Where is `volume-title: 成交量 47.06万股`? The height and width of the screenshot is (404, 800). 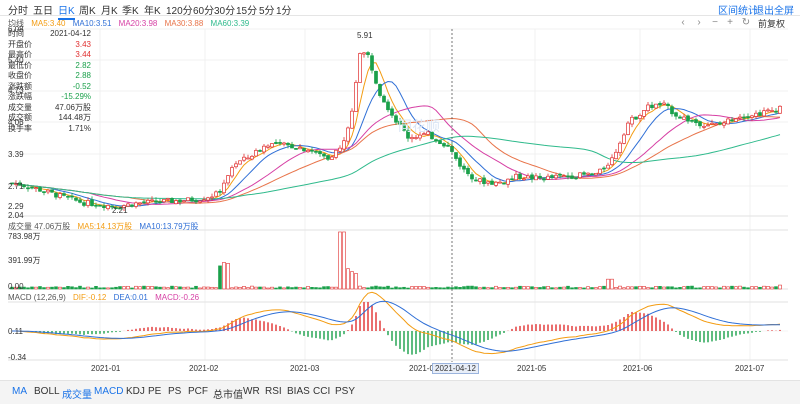 volume-title: 成交量 47.06万股 is located at coordinates (39, 226).